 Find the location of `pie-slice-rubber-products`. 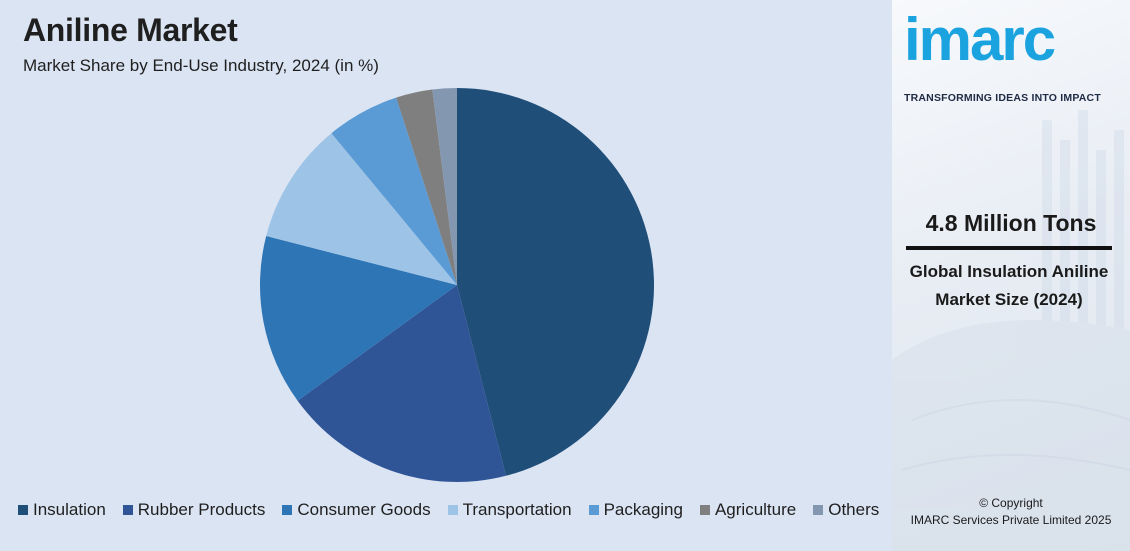

pie-slice-rubber-products is located at coordinates (401, 383).